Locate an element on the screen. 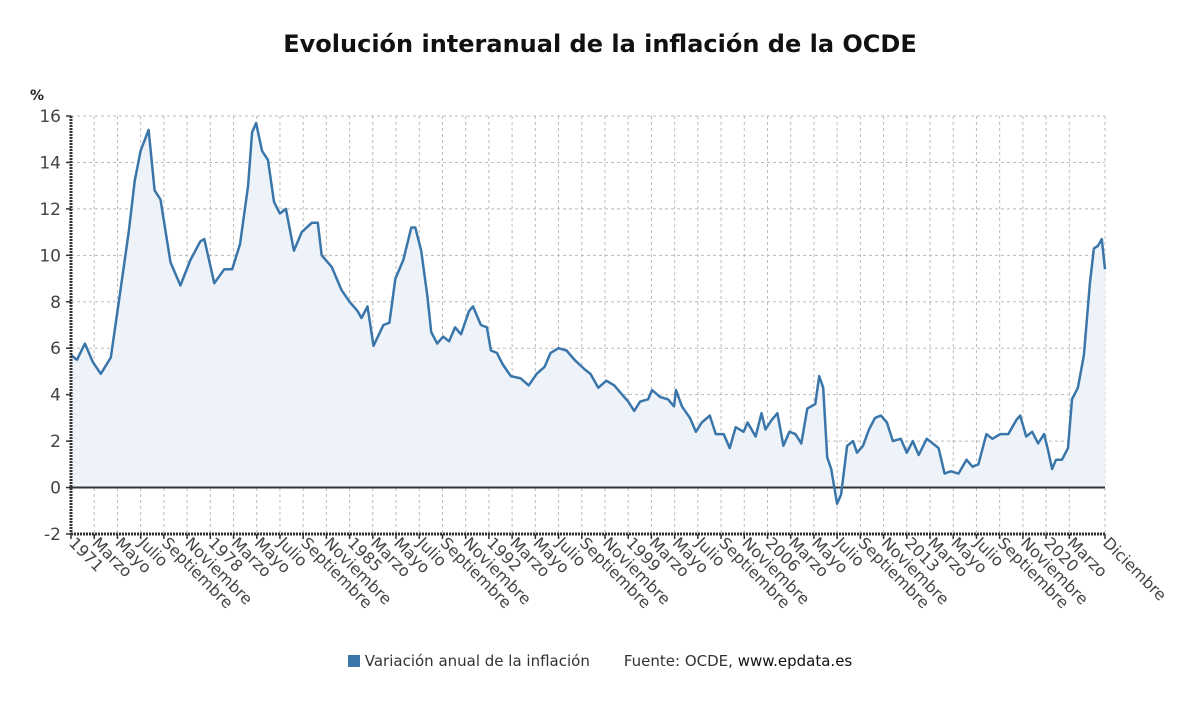  y-axis-ticks: -2 0 2 4 6 8 10 12 14 16 is located at coordinates (55, 326).